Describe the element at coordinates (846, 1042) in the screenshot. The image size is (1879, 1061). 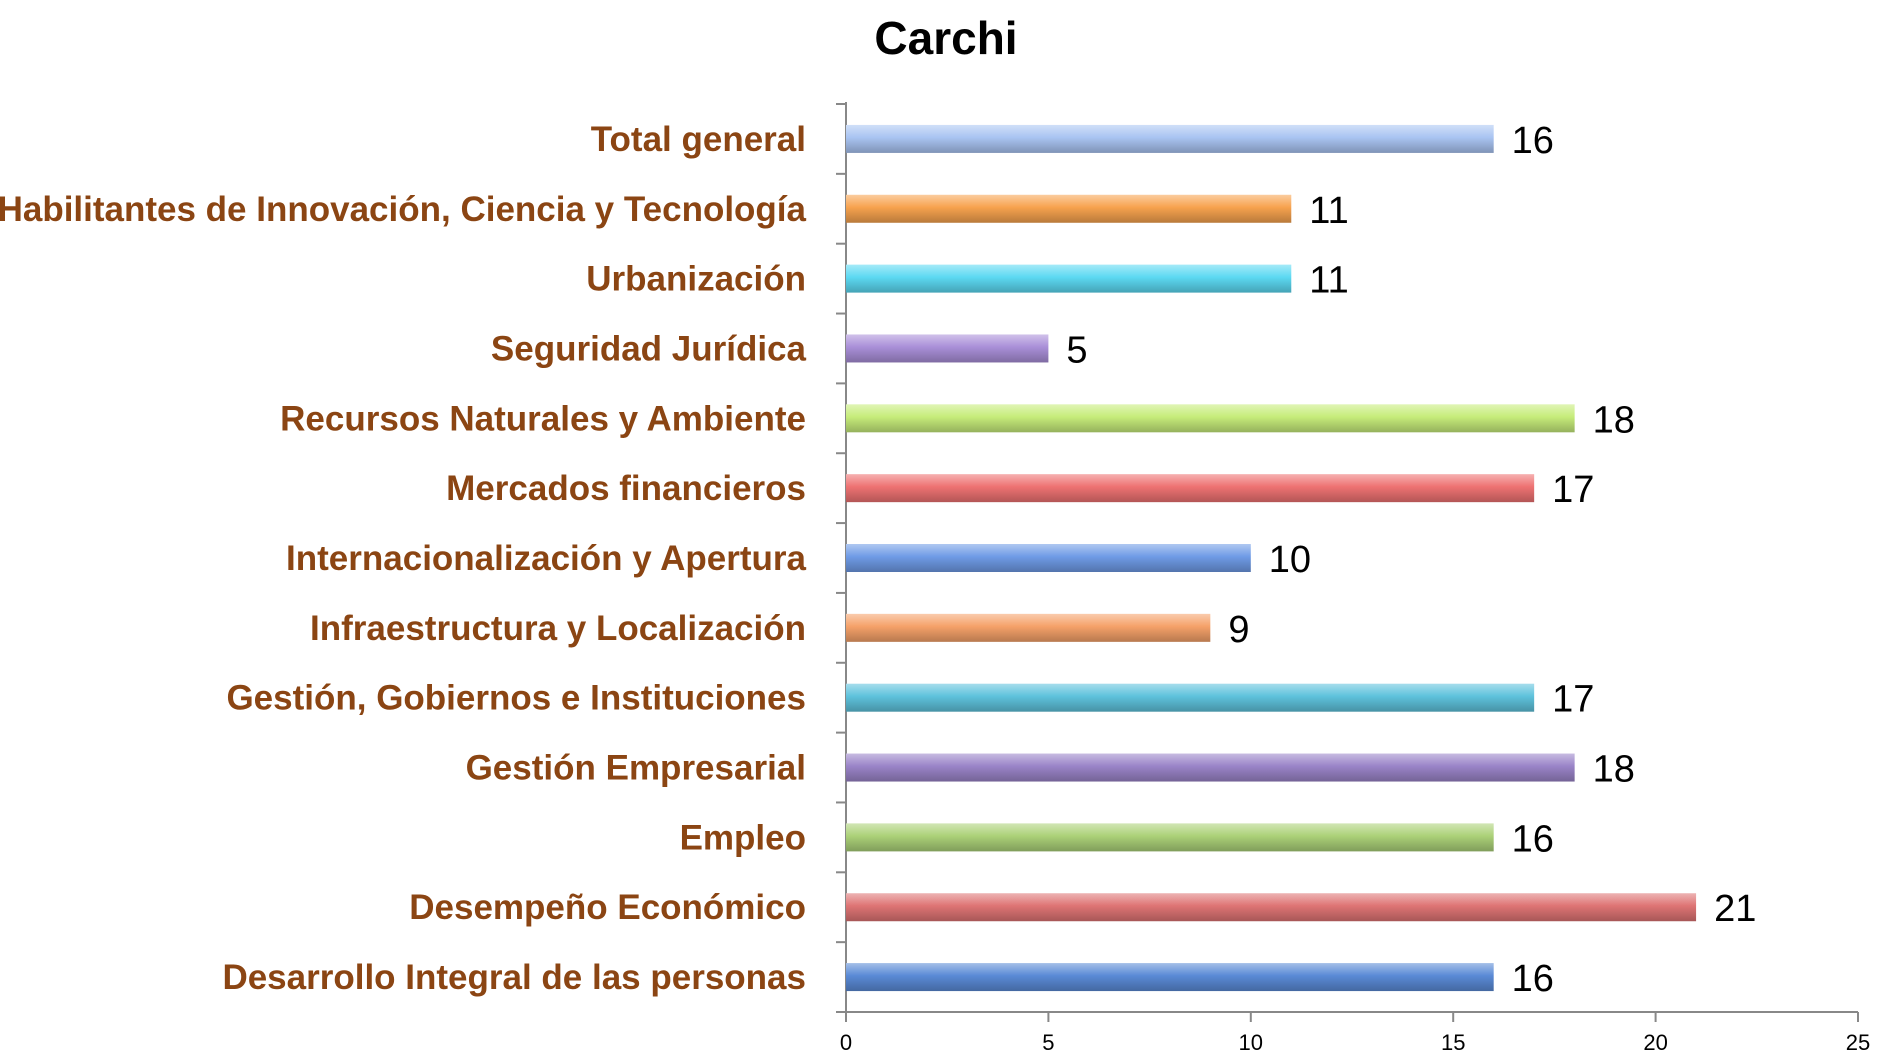
I see `x-tick-label: 0` at that location.